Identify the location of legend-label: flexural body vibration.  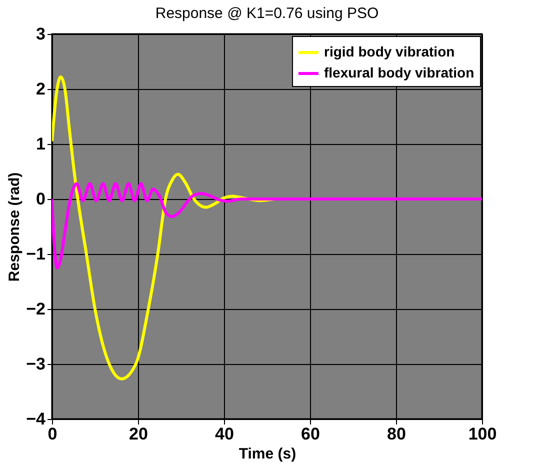
(399, 72).